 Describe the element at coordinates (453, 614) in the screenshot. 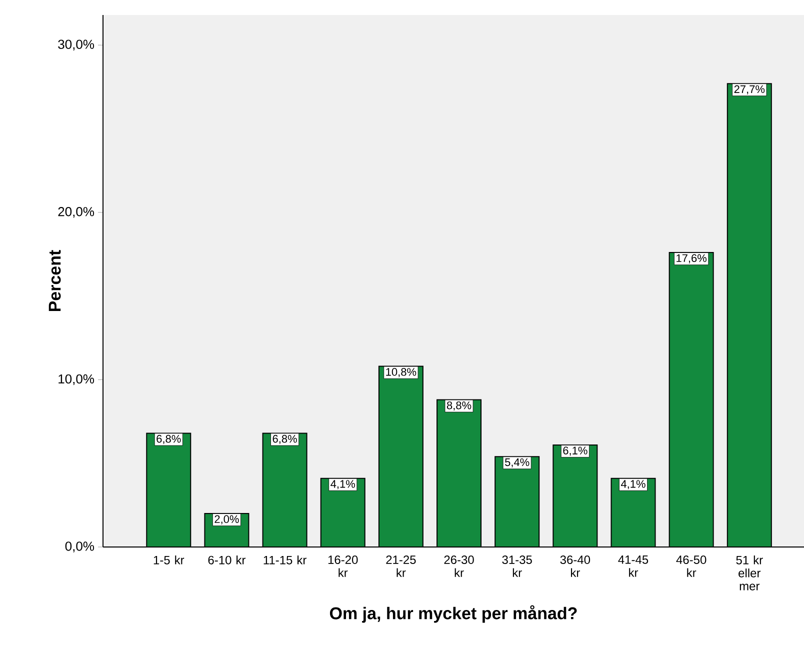

I see `x-axis-title: Om ja, hur mycket per månad?` at that location.